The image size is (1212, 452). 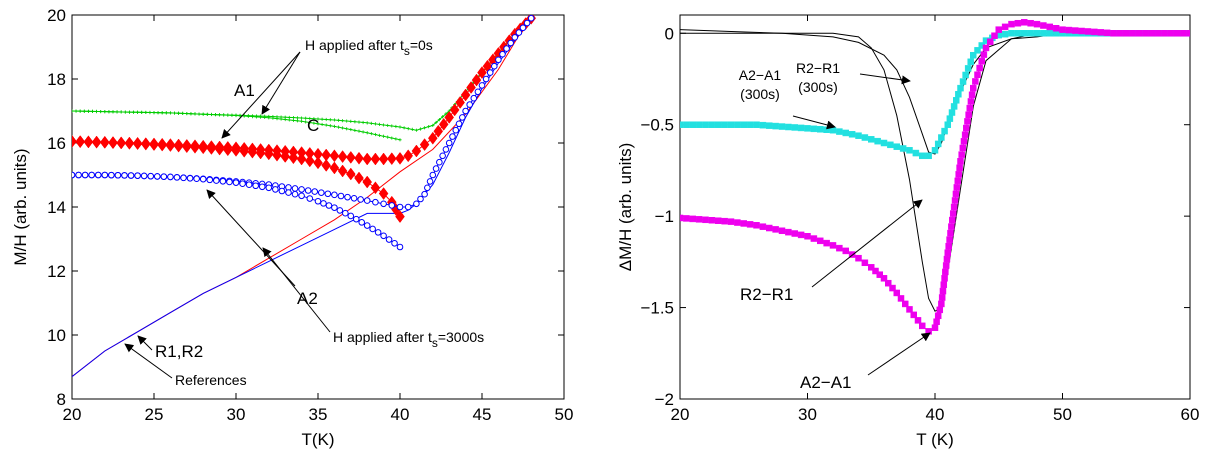 I want to click on right-x-tick-label: 40, so click(x=935, y=414).